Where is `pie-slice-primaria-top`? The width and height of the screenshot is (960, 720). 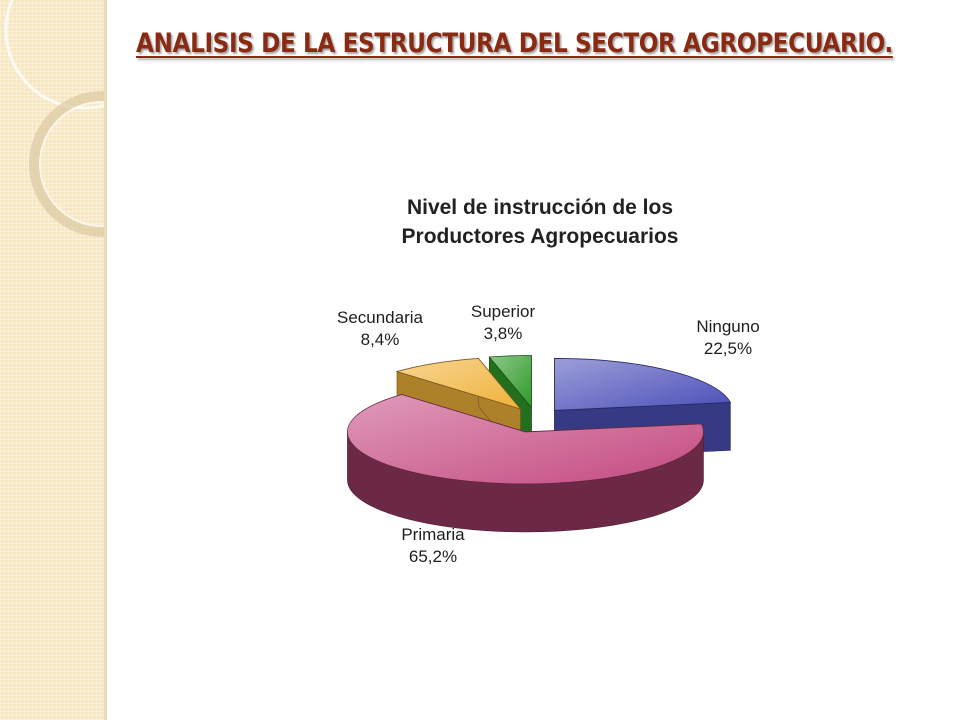 pie-slice-primaria-top is located at coordinates (525, 439).